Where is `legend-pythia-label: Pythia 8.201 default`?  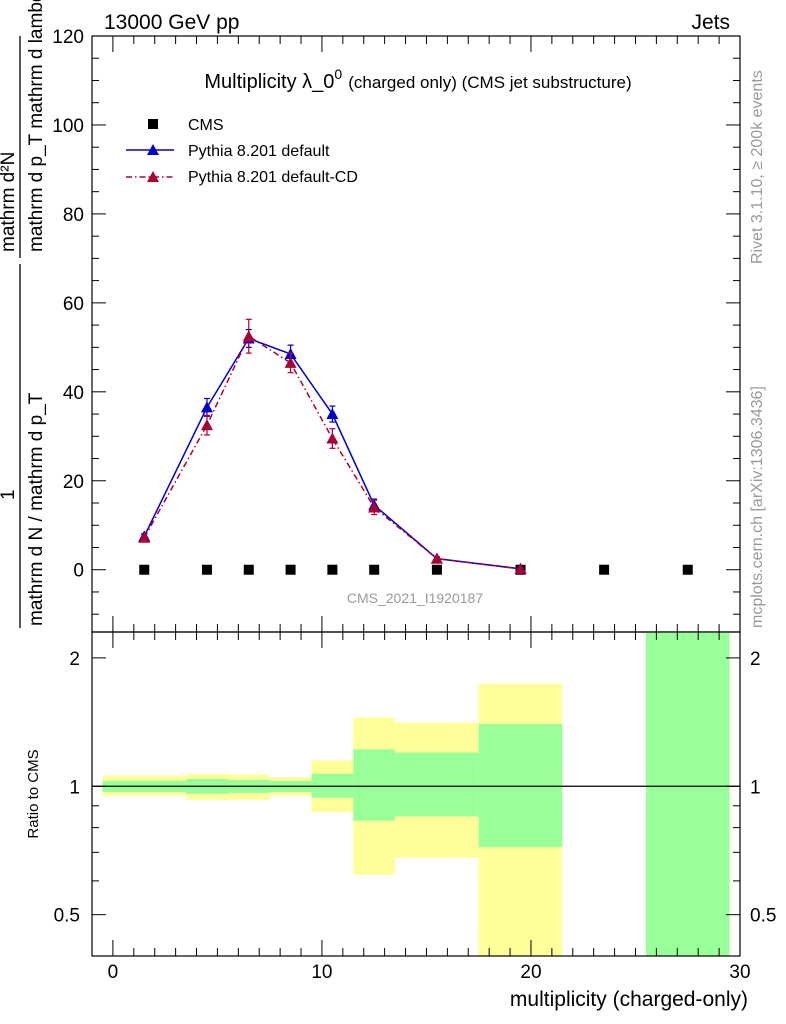
legend-pythia-label: Pythia 8.201 default is located at coordinates (259, 151).